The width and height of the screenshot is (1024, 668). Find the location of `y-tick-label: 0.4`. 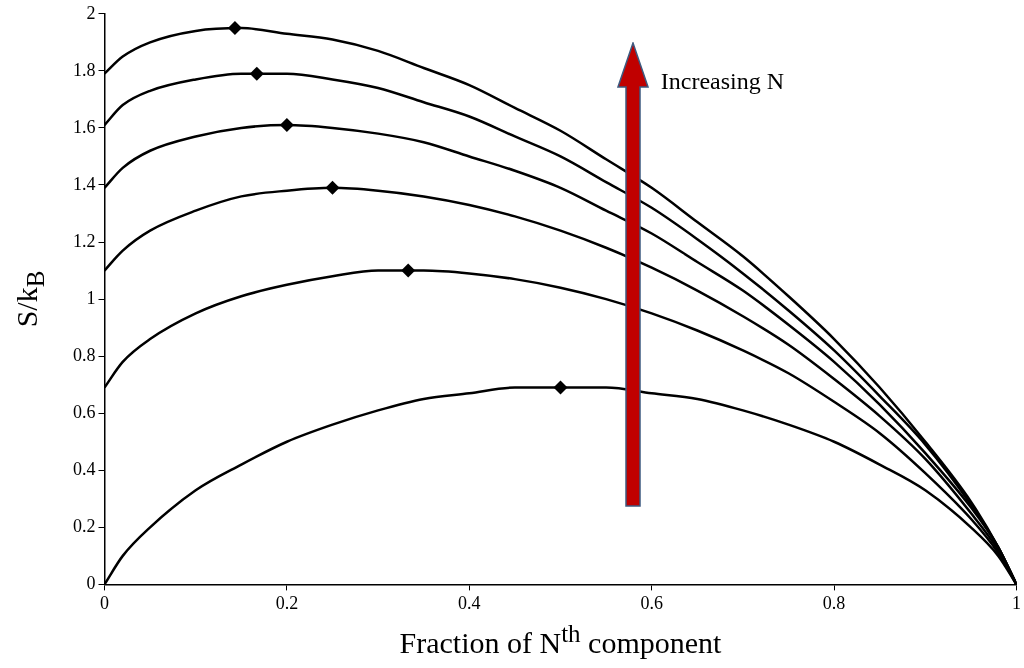

y-tick-label: 0.4 is located at coordinates (84, 469).